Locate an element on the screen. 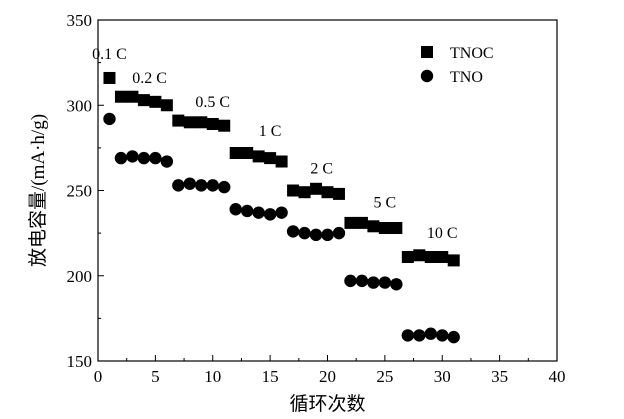  x-tick-label: 0 is located at coordinates (98, 376).